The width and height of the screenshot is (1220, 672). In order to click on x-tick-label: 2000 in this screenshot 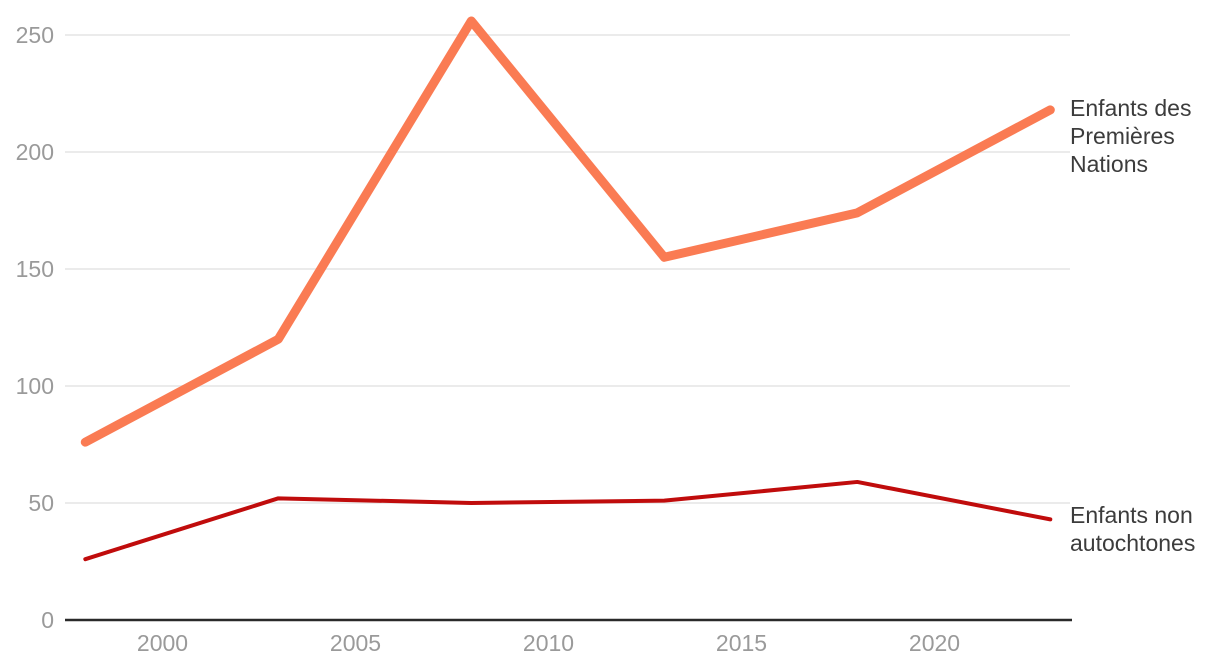, I will do `click(162, 643)`.